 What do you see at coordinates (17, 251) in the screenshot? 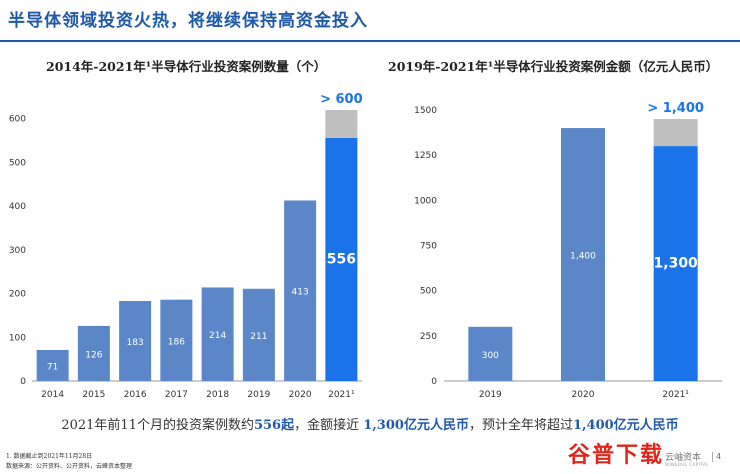
I see `y-tick-label: 300` at bounding box center [17, 251].